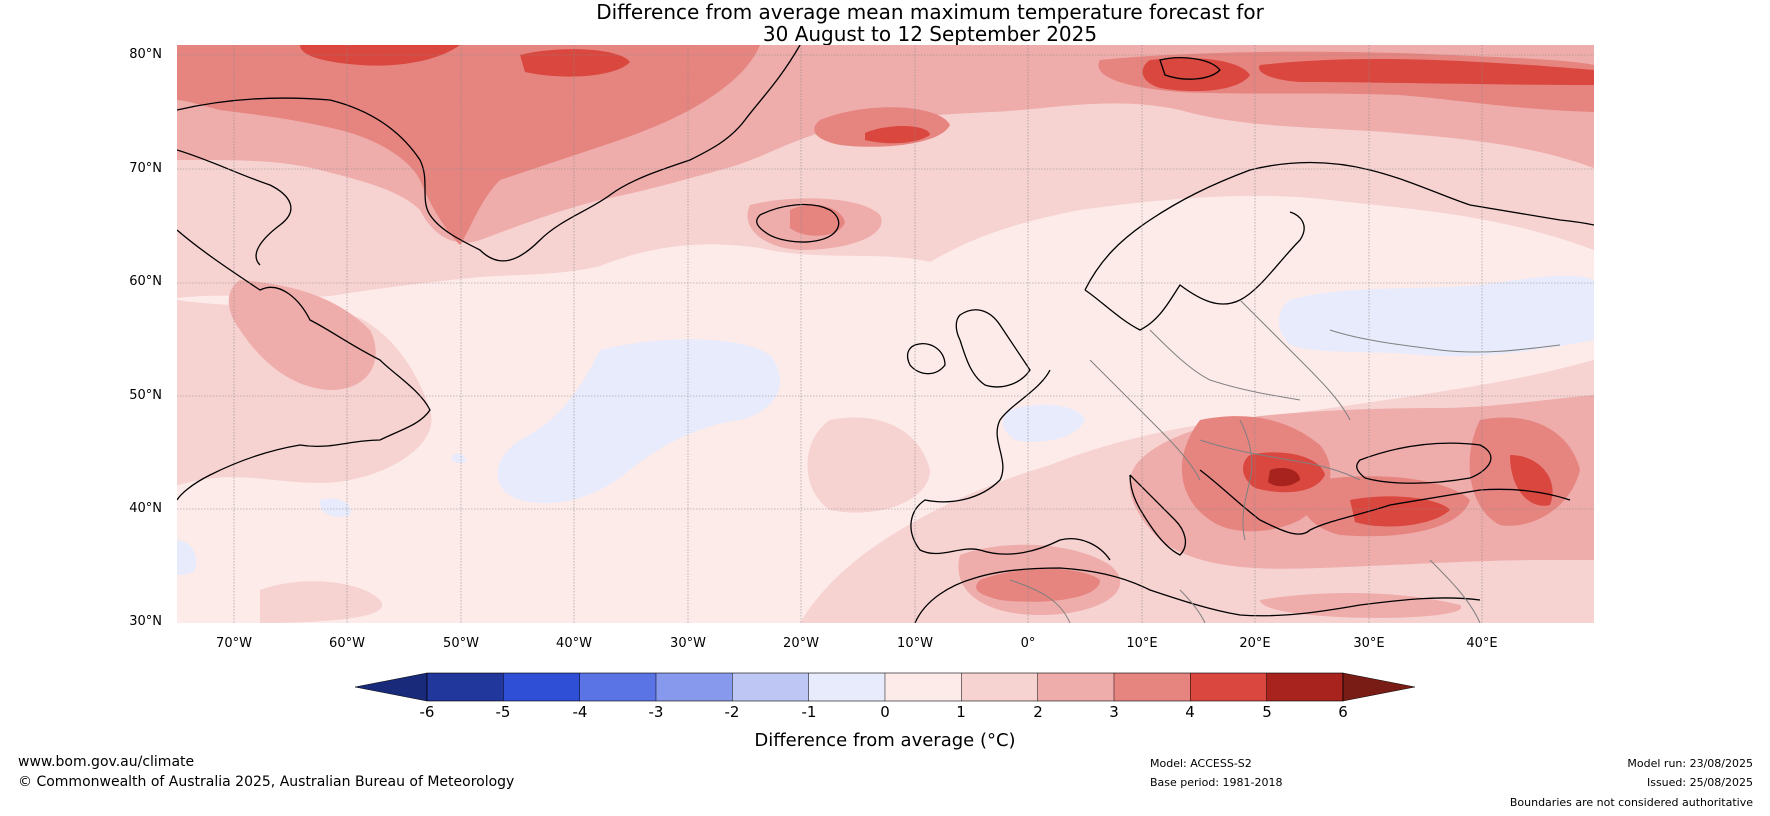 The height and width of the screenshot is (816, 1770). What do you see at coordinates (1028, 643) in the screenshot?
I see `lon-label-0: 0°` at bounding box center [1028, 643].